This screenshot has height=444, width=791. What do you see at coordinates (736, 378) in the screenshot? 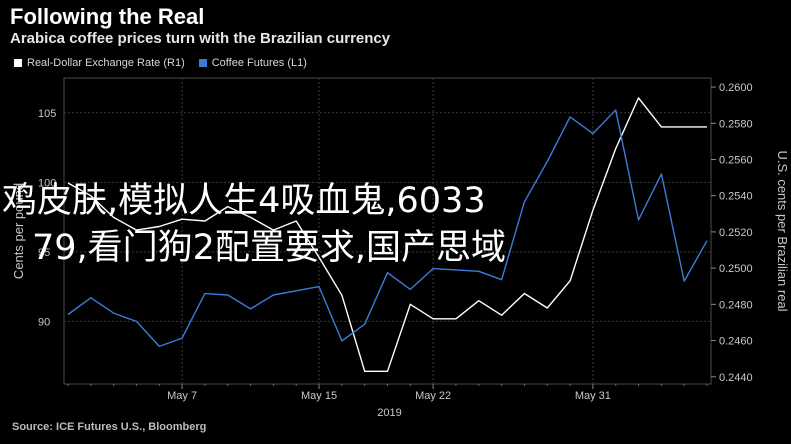
I see `y-right-tick-label: 0.2440` at bounding box center [736, 378].